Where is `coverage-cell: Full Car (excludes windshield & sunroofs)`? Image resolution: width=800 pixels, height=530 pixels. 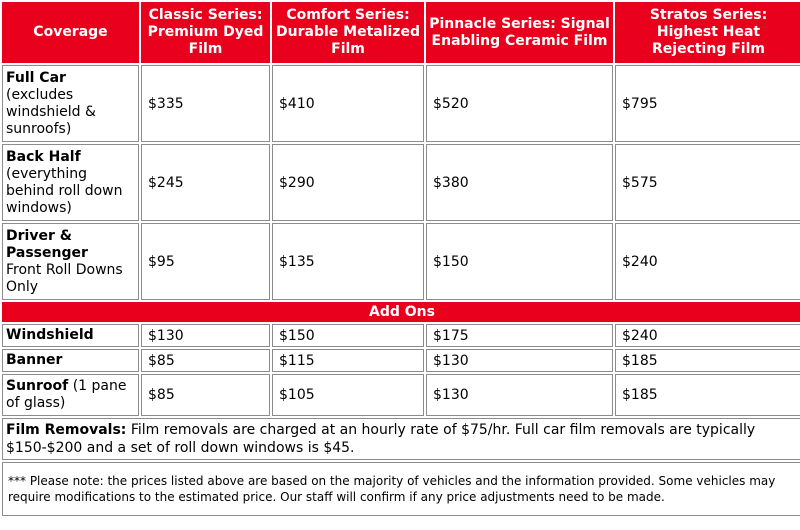 coverage-cell: Full Car (excludes windshield & sunroofs) is located at coordinates (70, 103).